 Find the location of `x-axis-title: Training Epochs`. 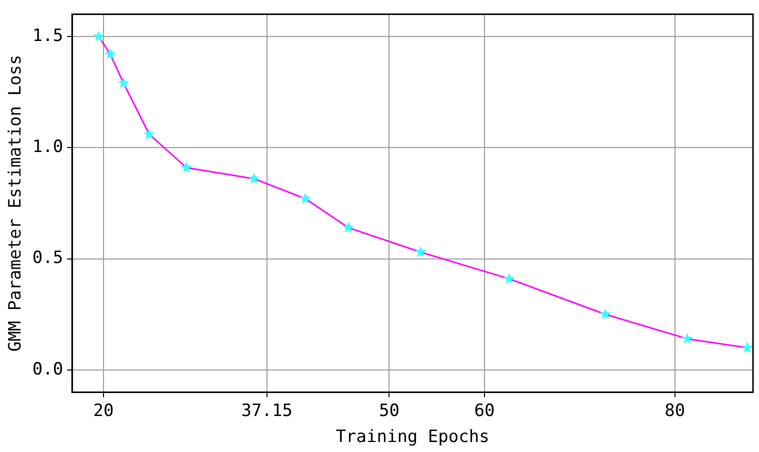

x-axis-title: Training Epochs is located at coordinates (413, 437).